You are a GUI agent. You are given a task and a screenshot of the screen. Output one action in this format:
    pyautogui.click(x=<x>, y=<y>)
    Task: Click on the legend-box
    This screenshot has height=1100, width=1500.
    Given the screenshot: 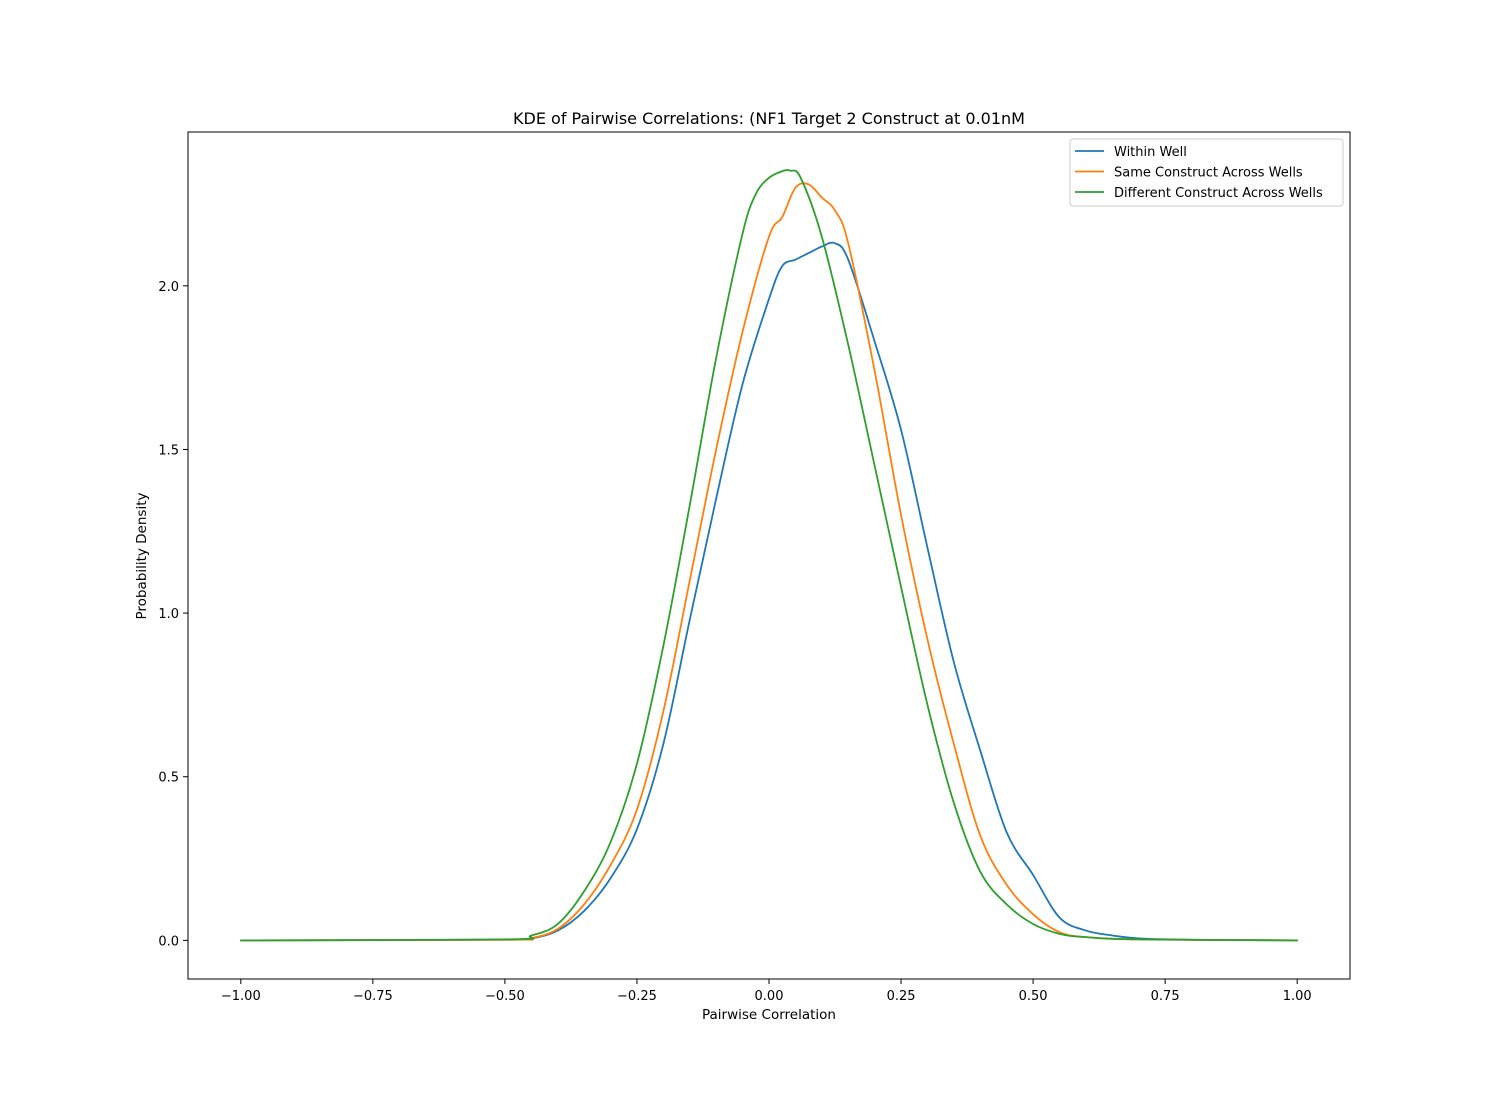 What is the action you would take?
    pyautogui.click(x=1206, y=172)
    